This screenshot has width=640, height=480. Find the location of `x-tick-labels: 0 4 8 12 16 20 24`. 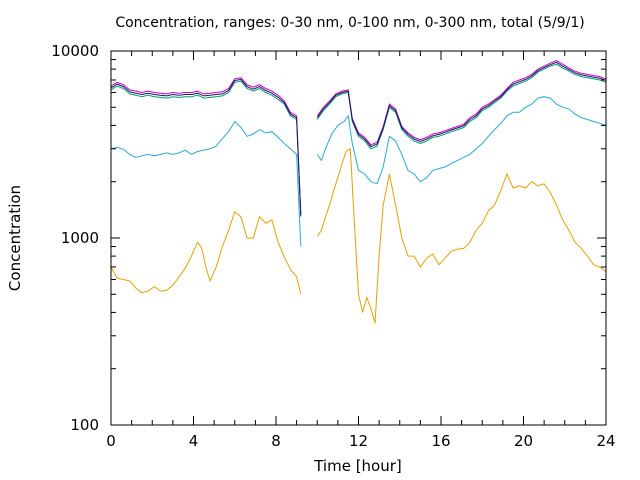

x-tick-labels: 0 4 8 12 16 20 24 is located at coordinates (360, 441).